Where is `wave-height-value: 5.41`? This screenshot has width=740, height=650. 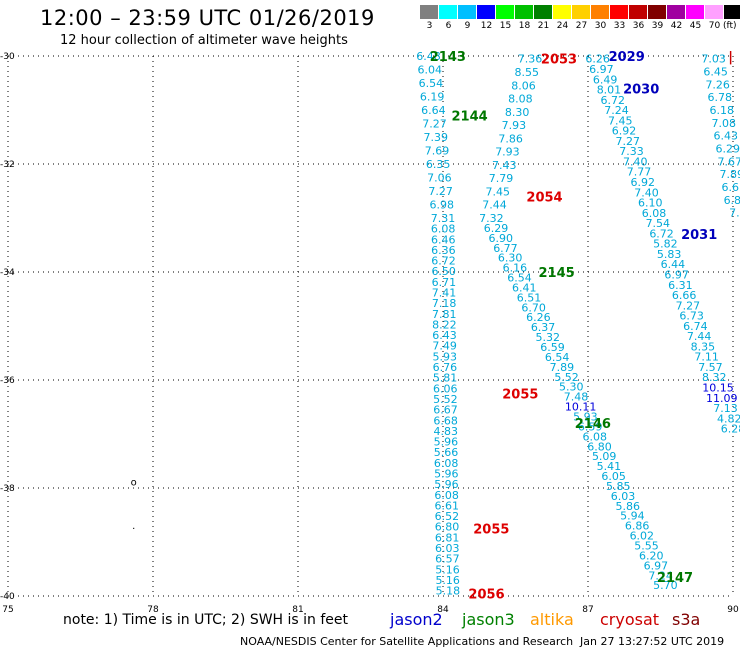 wave-height-value: 5.41 is located at coordinates (609, 466).